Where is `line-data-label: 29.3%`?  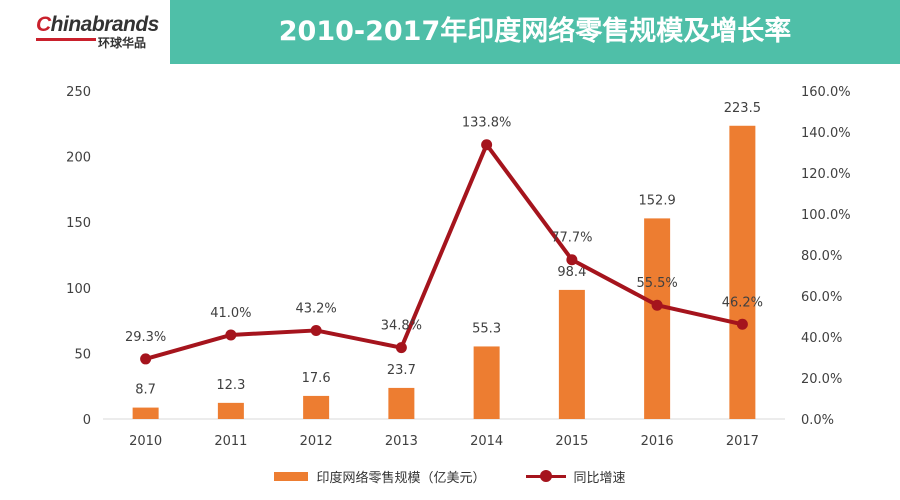
line-data-label: 29.3% is located at coordinates (145, 337).